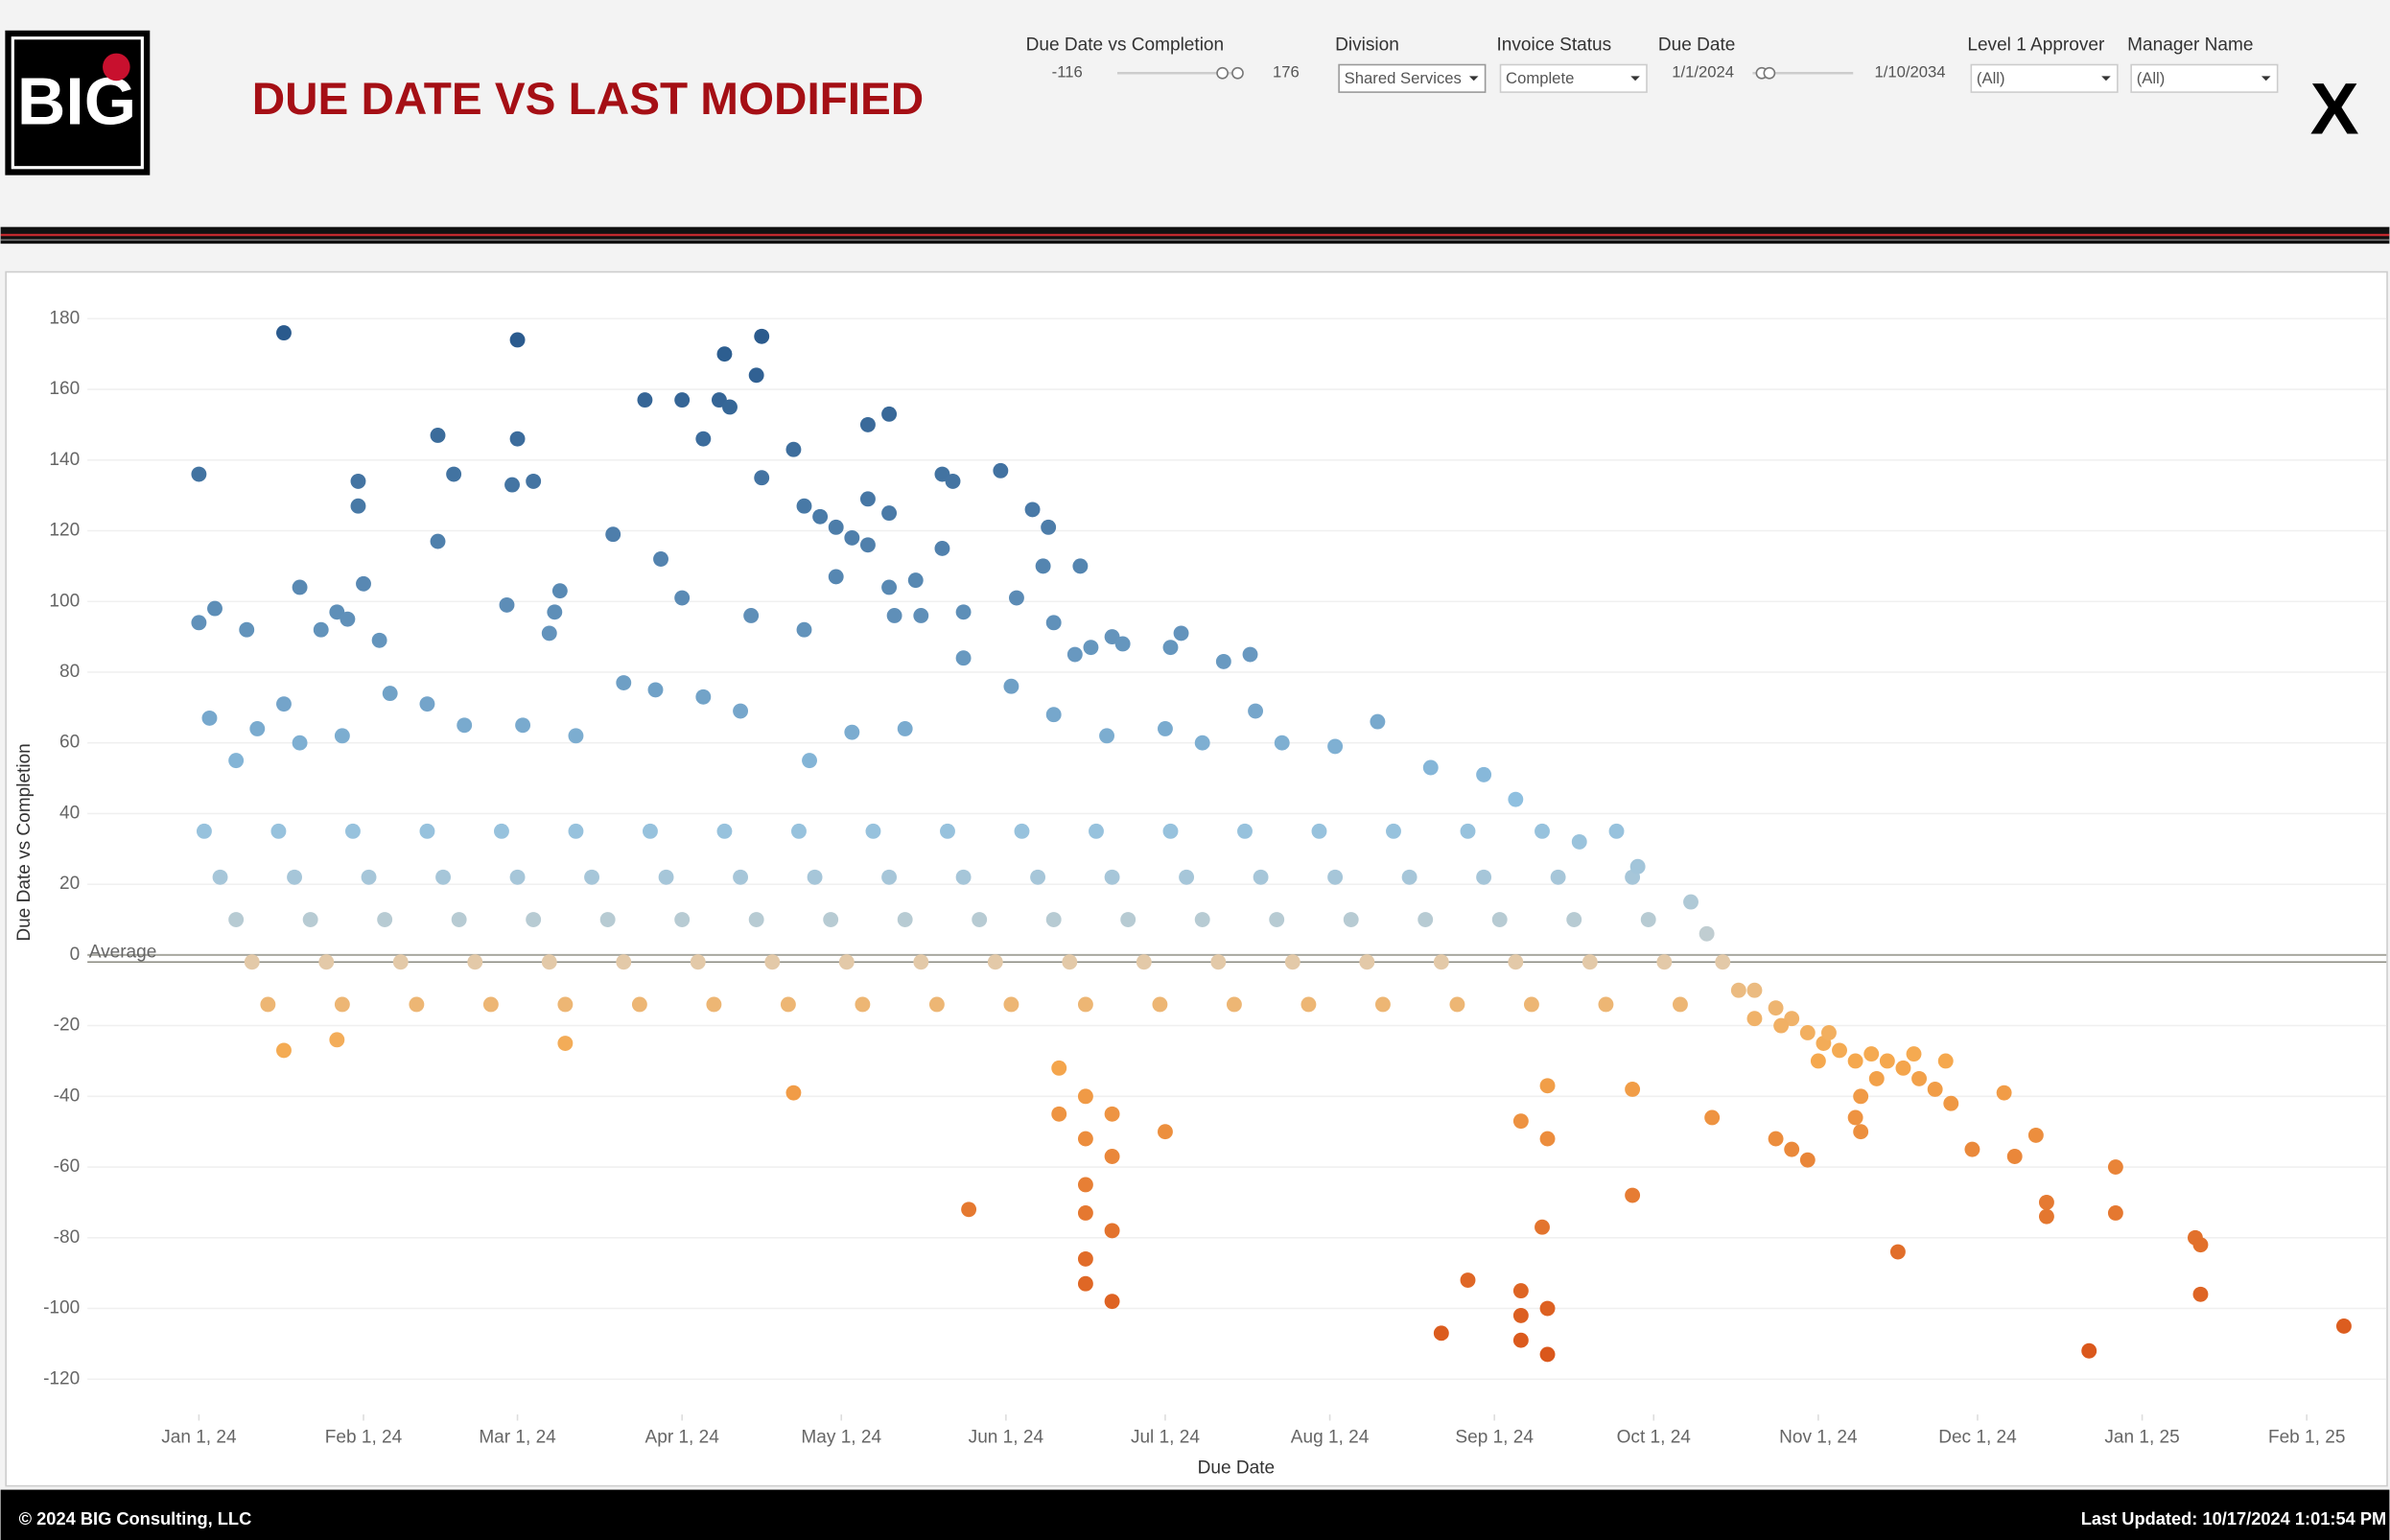  What do you see at coordinates (1473, 79) in the screenshot?
I see `dropdown-arrow` at bounding box center [1473, 79].